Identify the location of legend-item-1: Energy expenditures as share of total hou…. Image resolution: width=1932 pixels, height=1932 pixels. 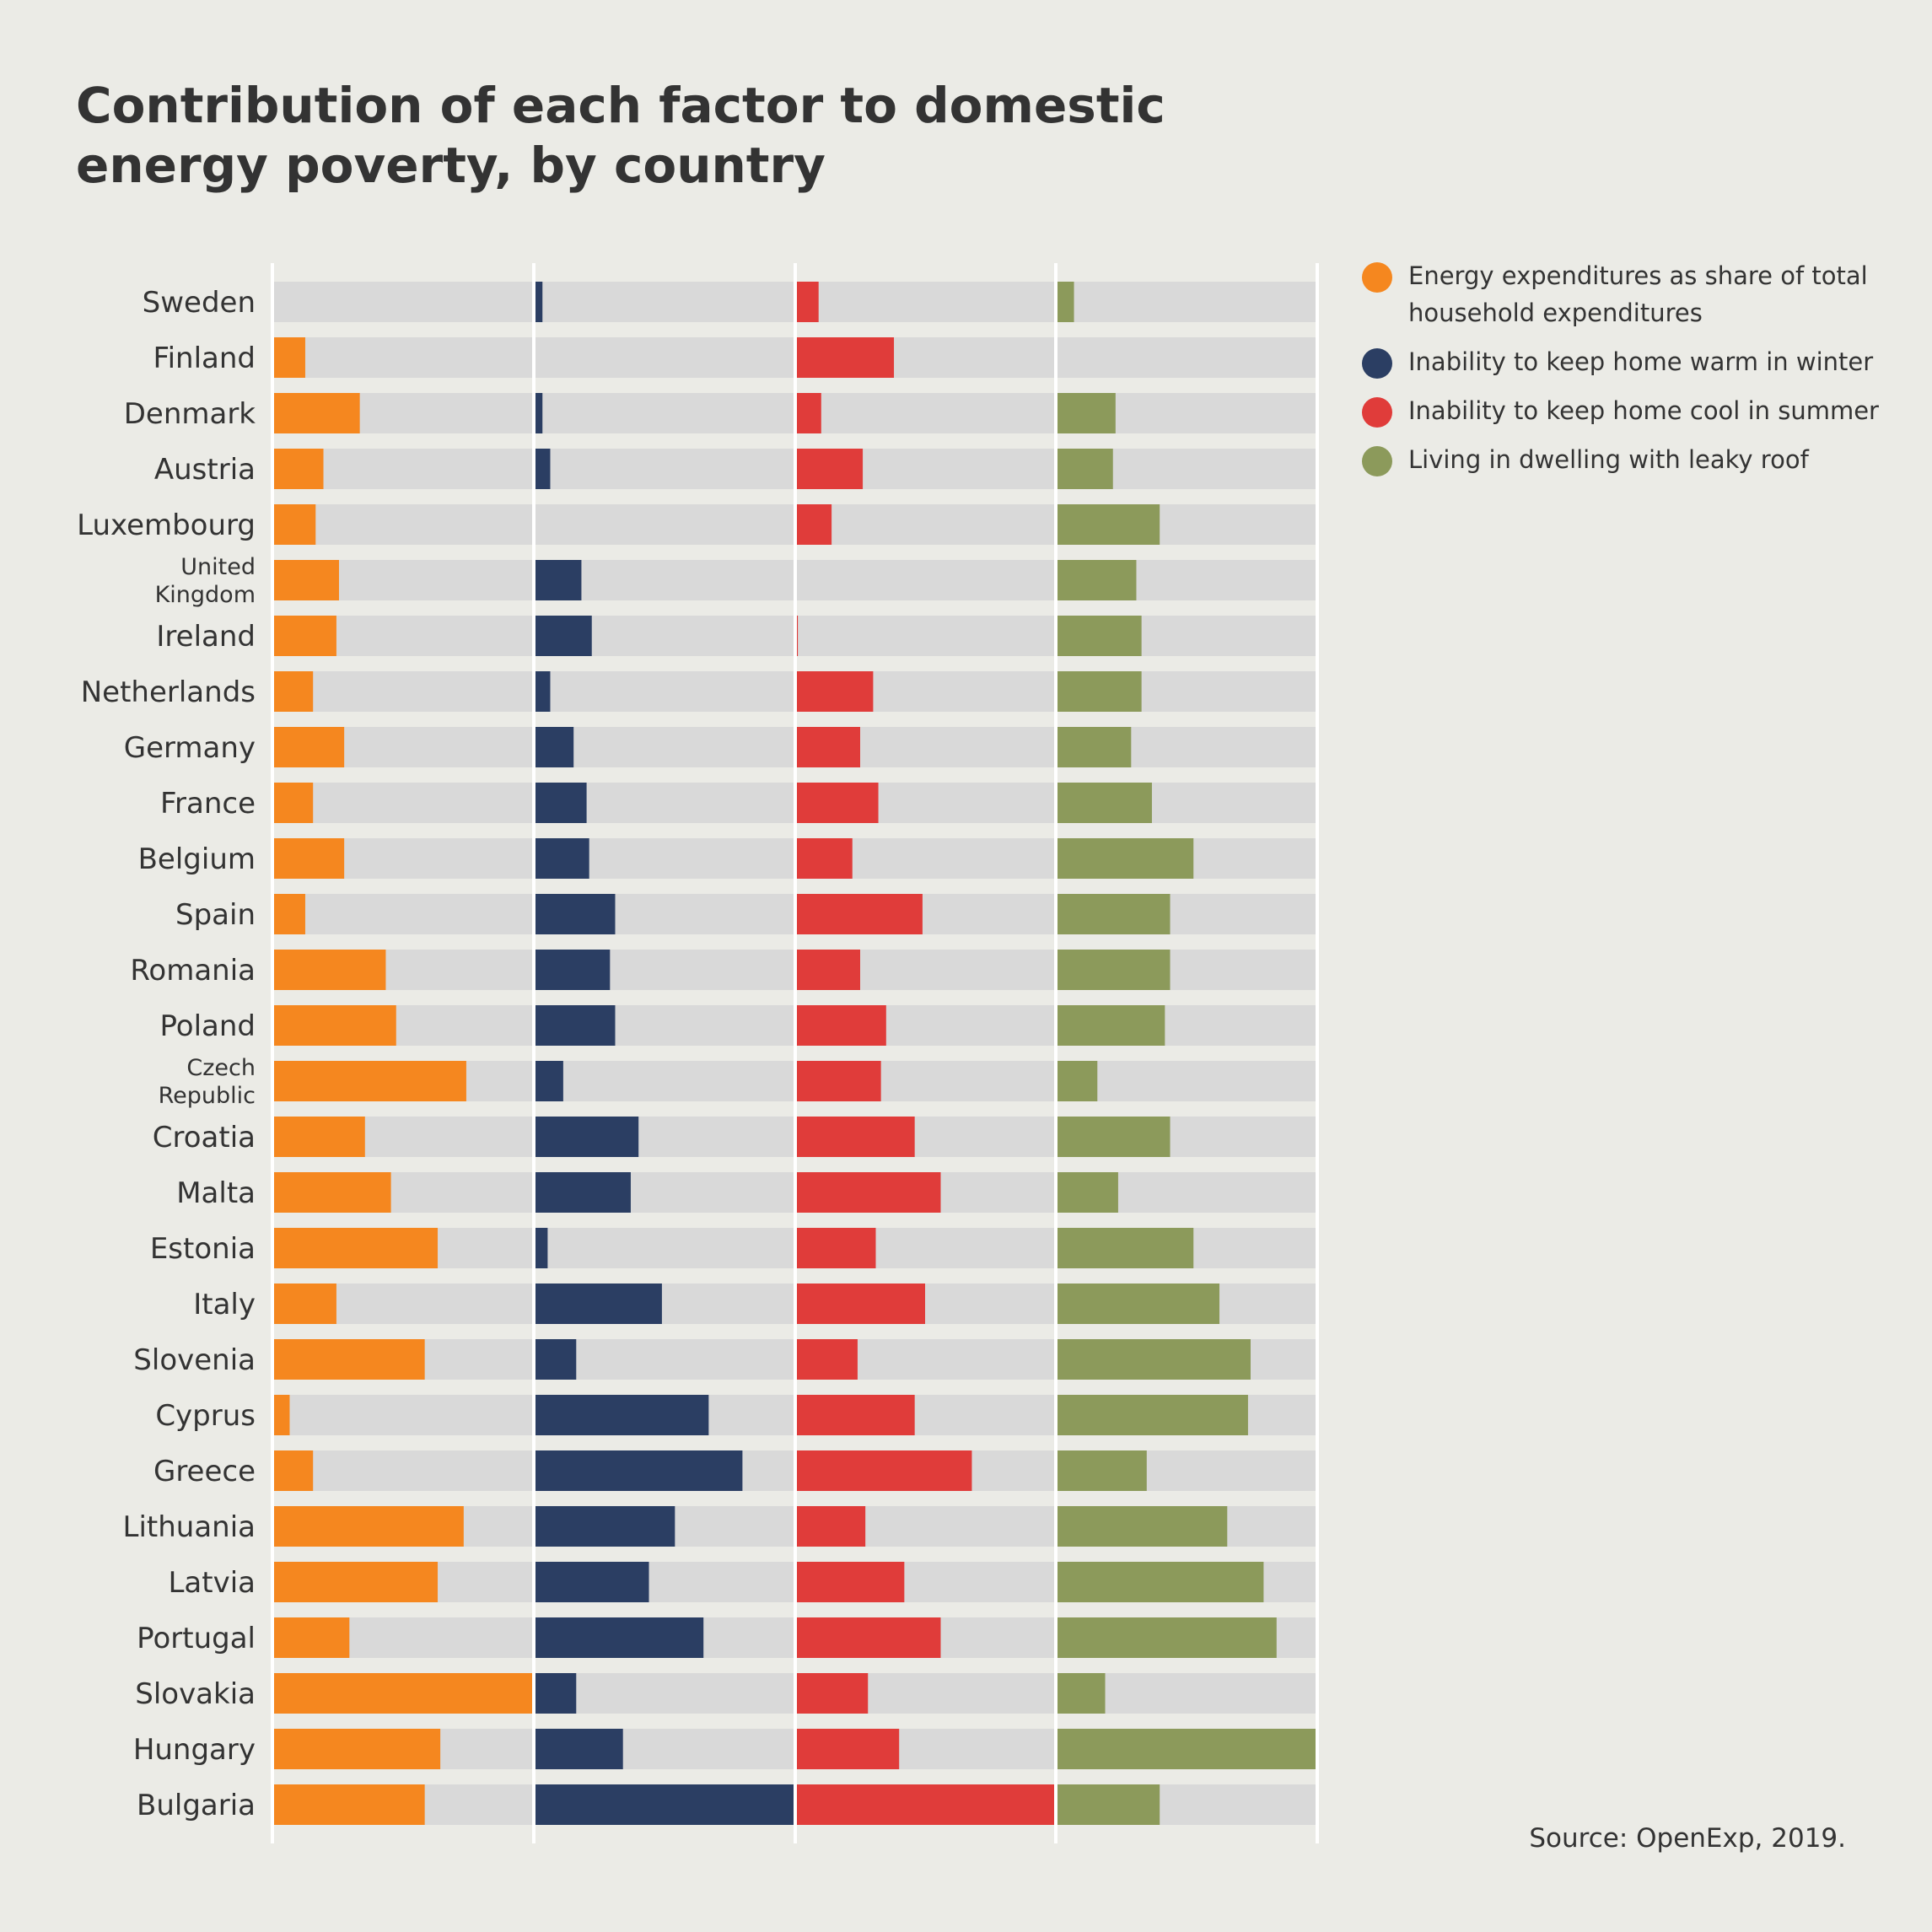
(1632, 294).